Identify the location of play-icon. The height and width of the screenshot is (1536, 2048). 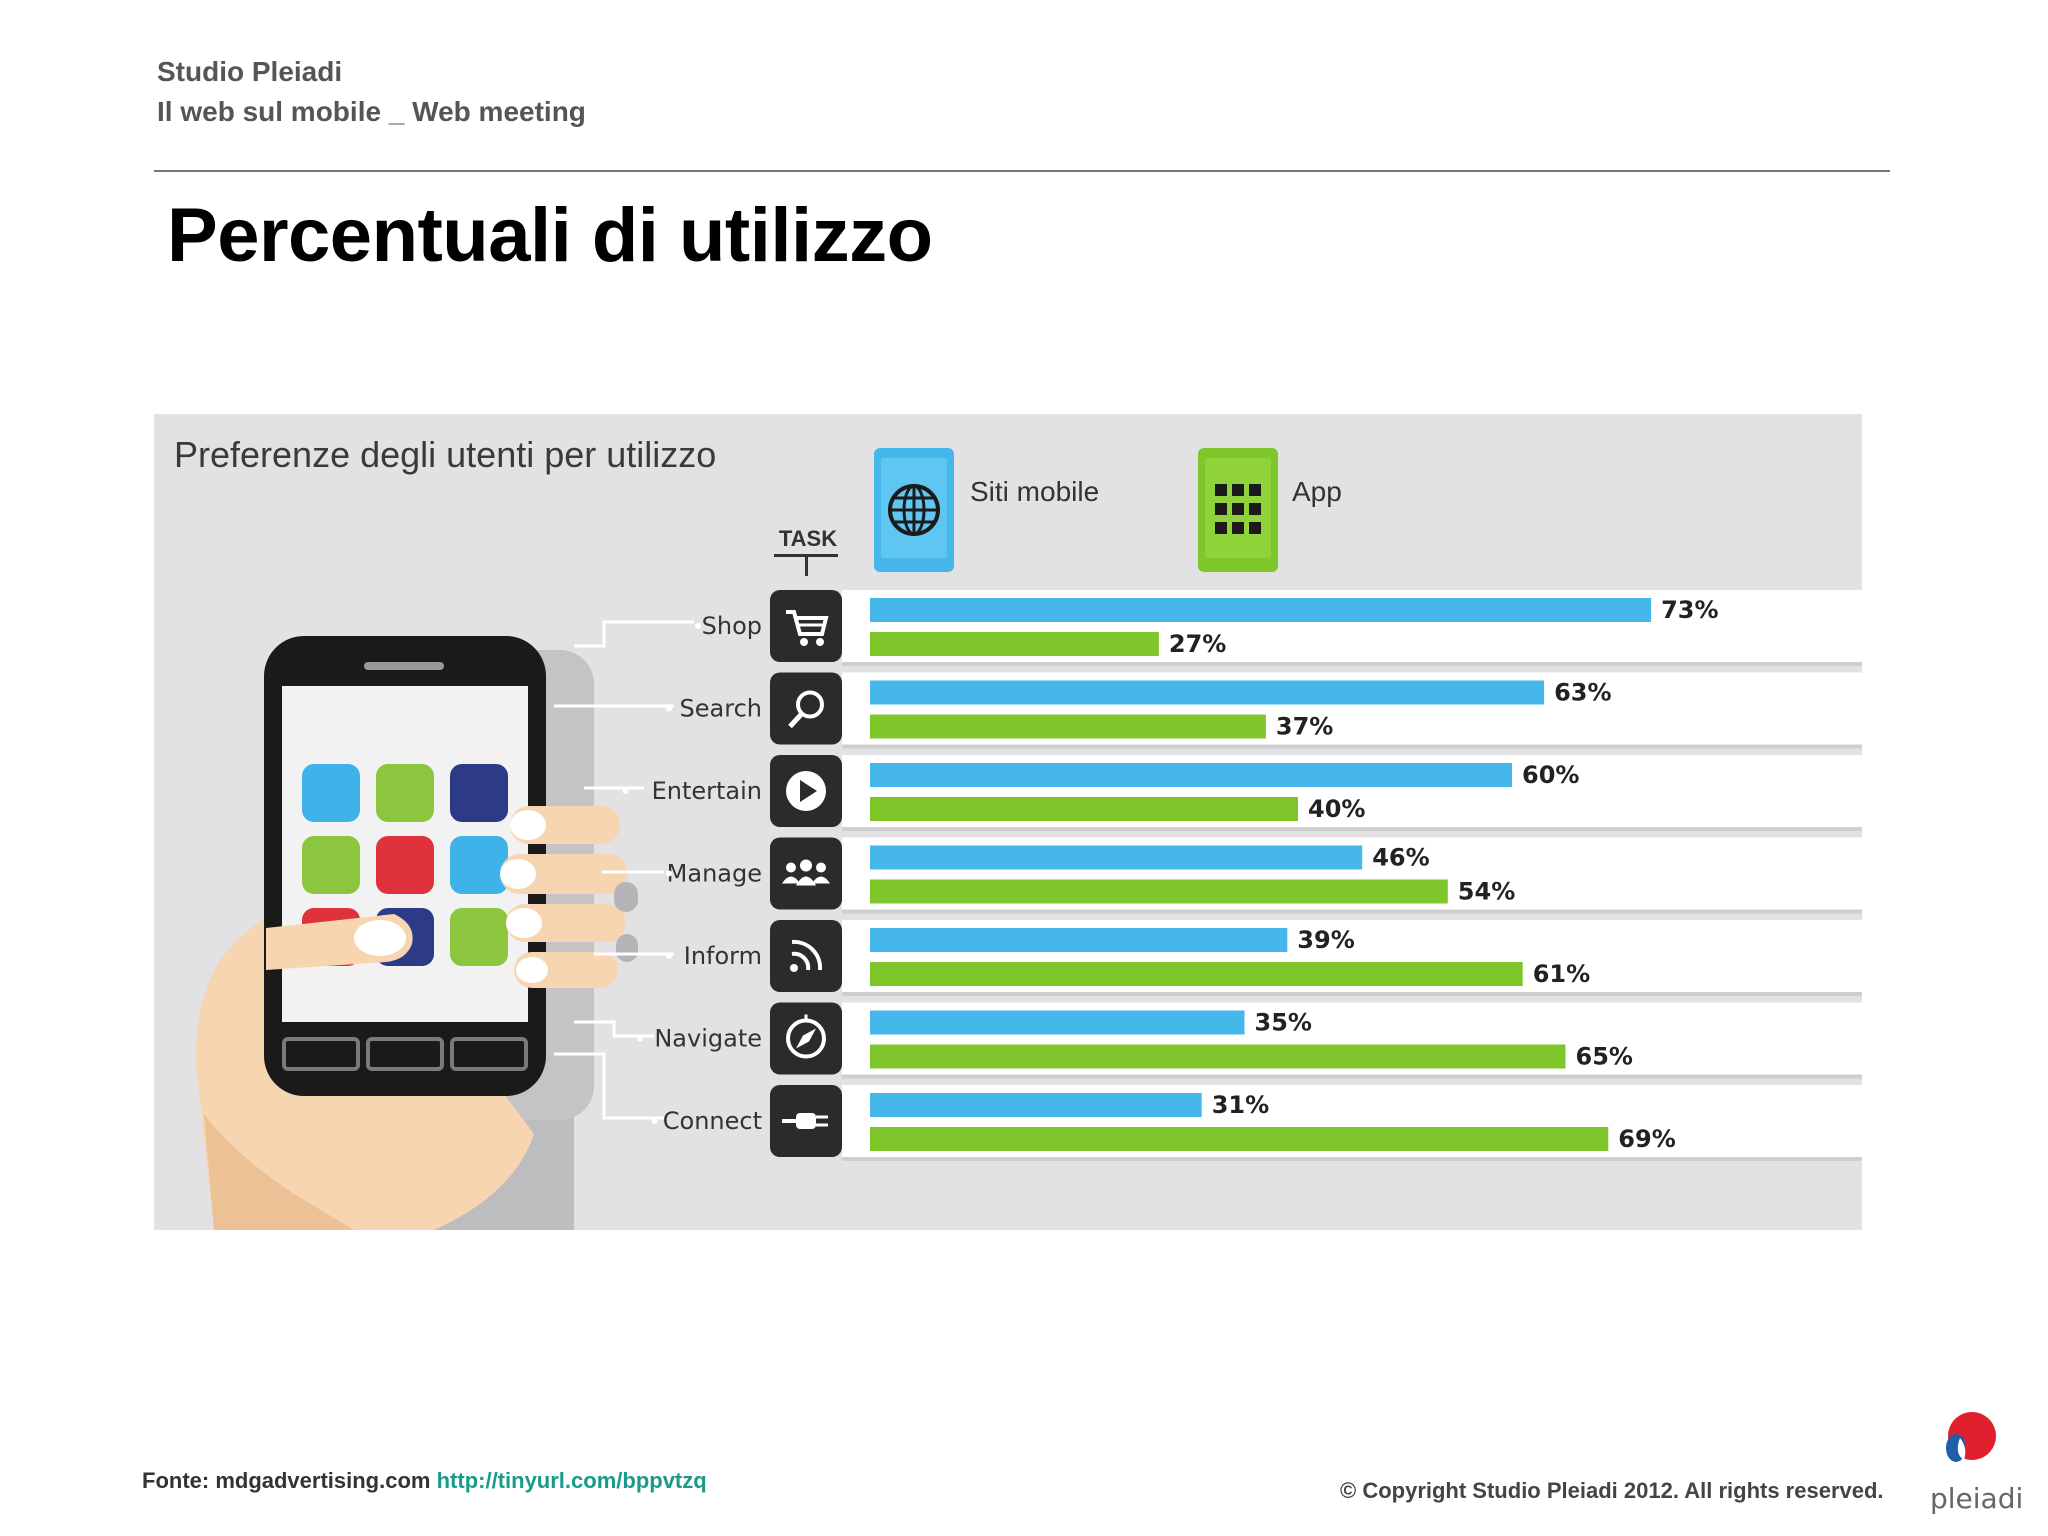
(806, 791).